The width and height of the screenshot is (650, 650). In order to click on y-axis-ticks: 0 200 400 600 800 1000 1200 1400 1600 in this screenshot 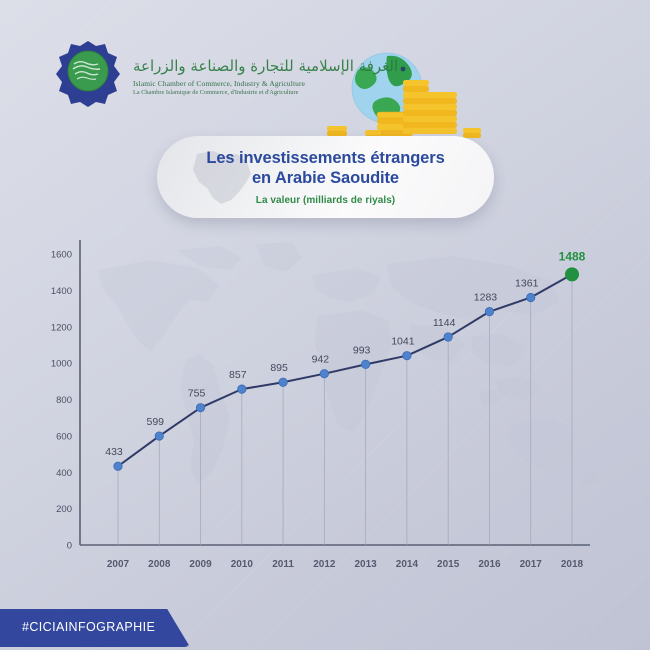, I will do `click(61, 401)`.